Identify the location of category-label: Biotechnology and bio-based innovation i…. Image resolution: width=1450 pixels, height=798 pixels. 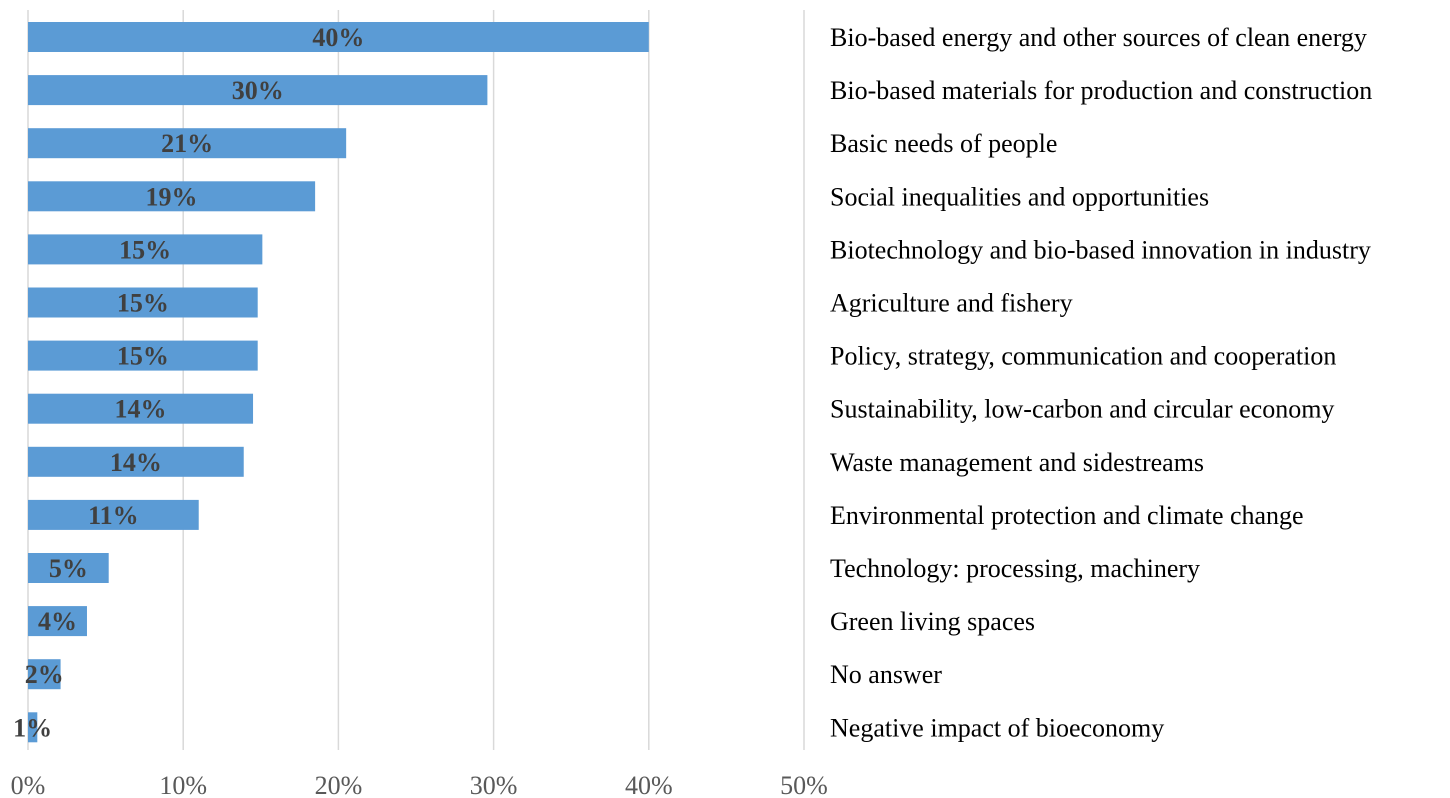
(1100, 249).